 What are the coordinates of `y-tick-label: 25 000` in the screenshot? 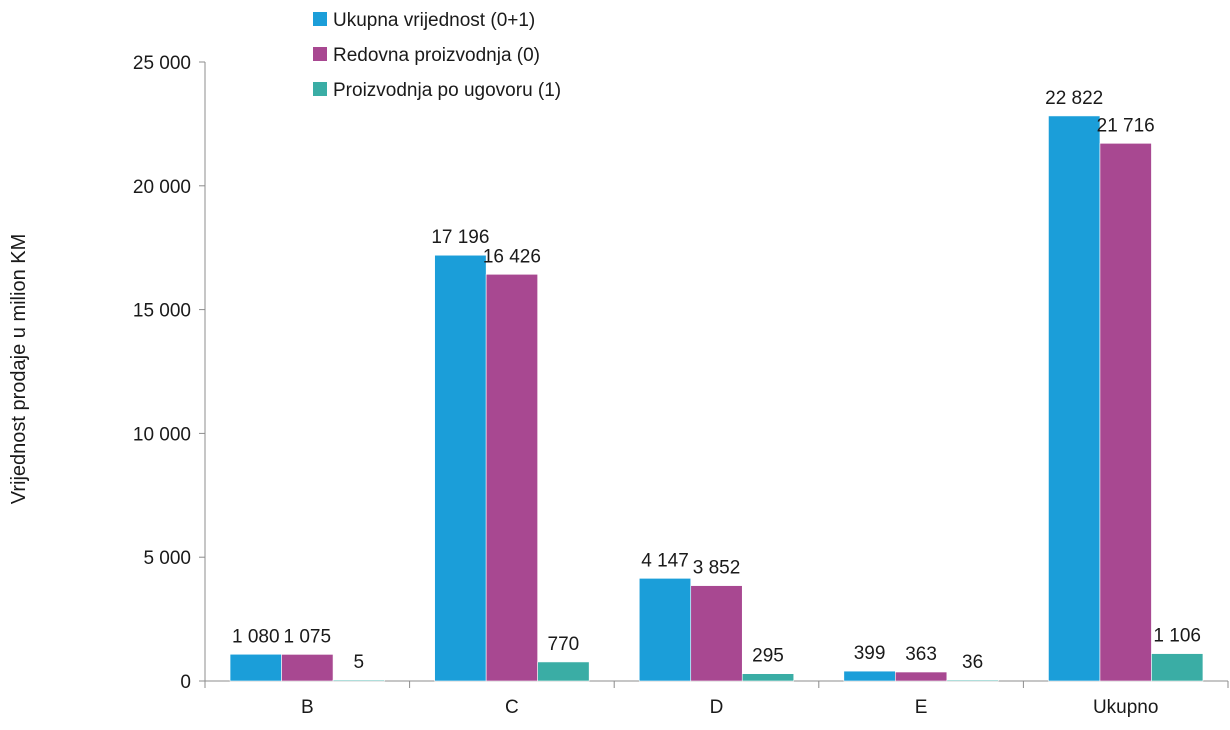 It's located at (162, 63).